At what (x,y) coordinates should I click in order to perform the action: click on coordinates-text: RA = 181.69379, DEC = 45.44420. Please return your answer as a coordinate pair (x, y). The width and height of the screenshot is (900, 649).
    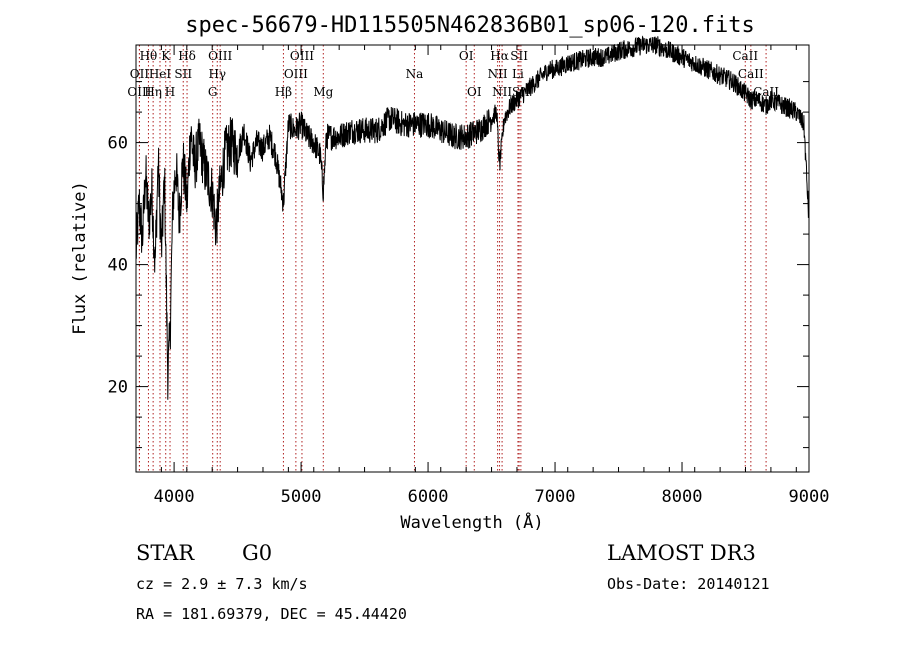
    Looking at the image, I should click on (271, 614).